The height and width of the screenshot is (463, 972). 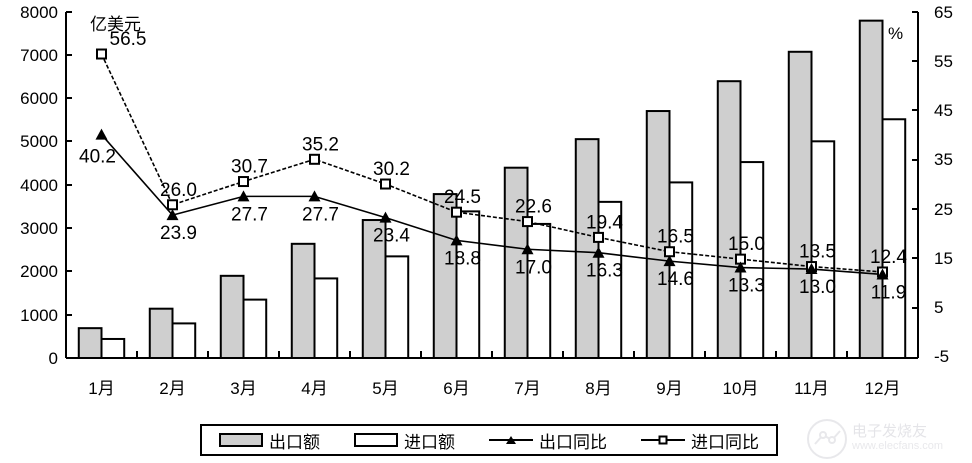 What do you see at coordinates (314, 388) in the screenshot?
I see `x-axis-label: 4月` at bounding box center [314, 388].